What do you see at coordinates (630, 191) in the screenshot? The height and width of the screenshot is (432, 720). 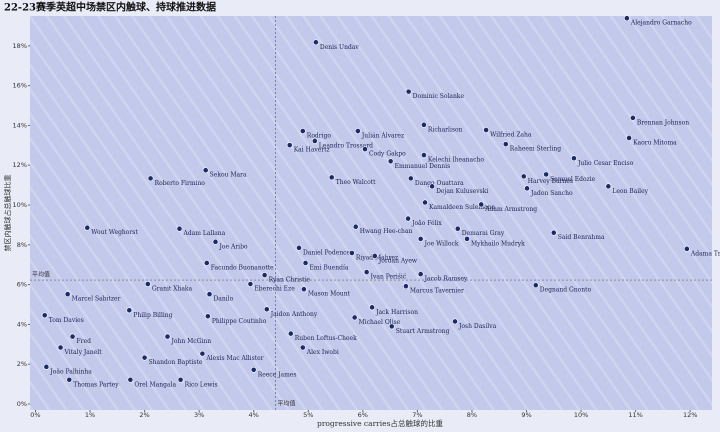 I see `point-label: Leon Bailey` at bounding box center [630, 191].